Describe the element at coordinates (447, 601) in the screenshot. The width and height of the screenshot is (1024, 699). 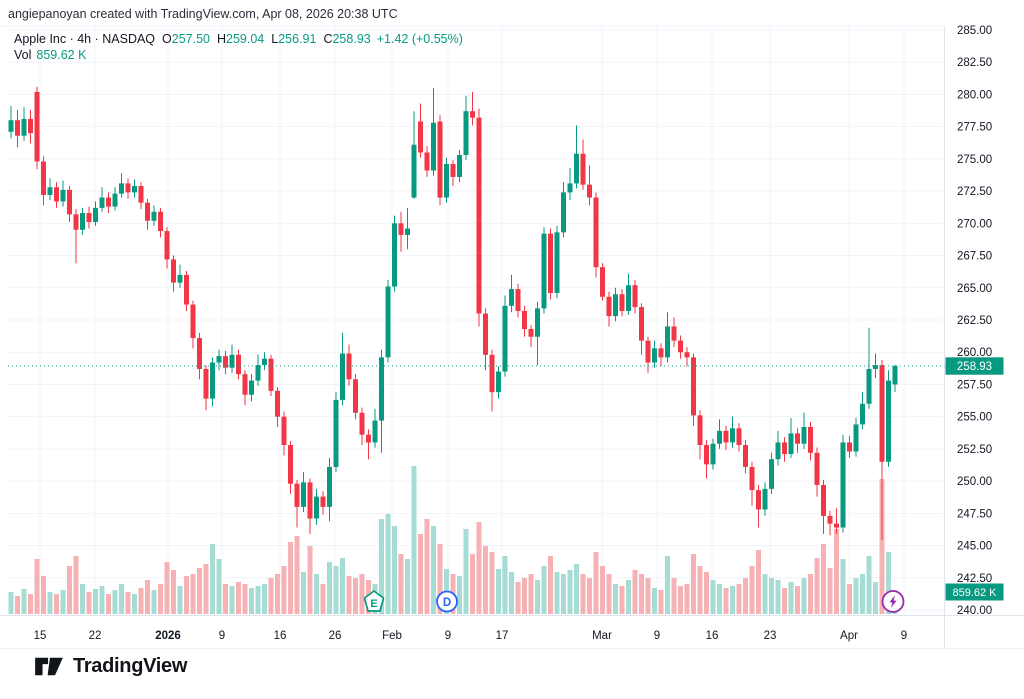
I see `dividend-marker` at that location.